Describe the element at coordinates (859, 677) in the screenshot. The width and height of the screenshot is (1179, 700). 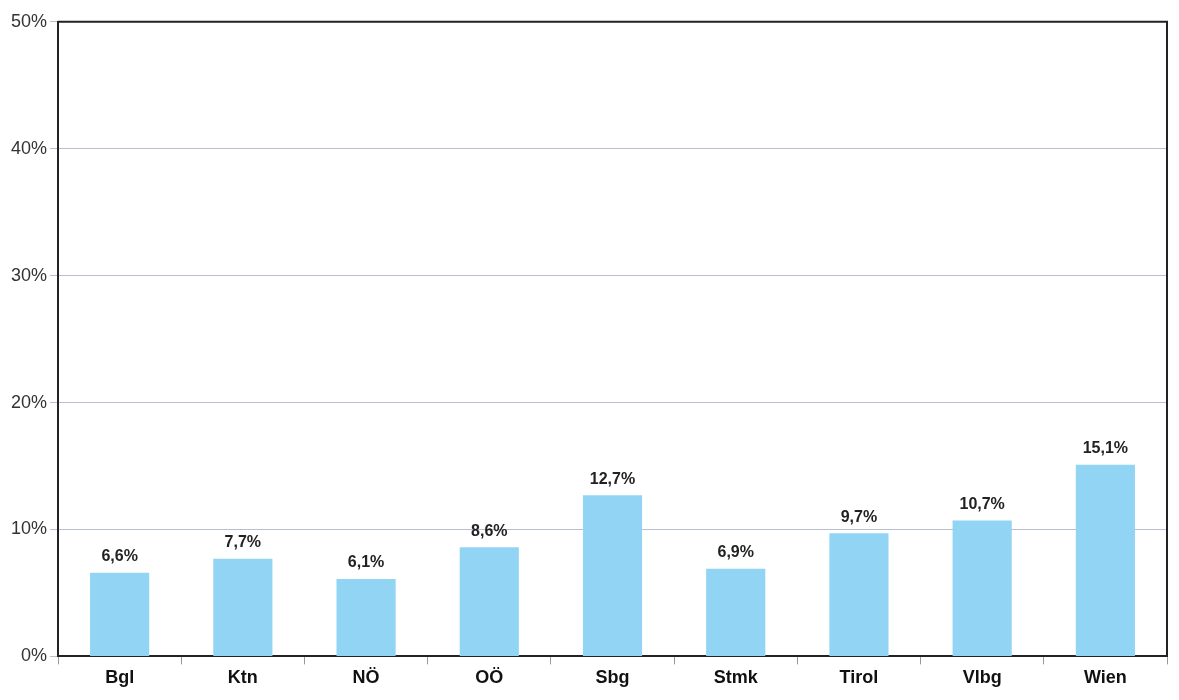
I see `x-tick-label: Tirol` at that location.